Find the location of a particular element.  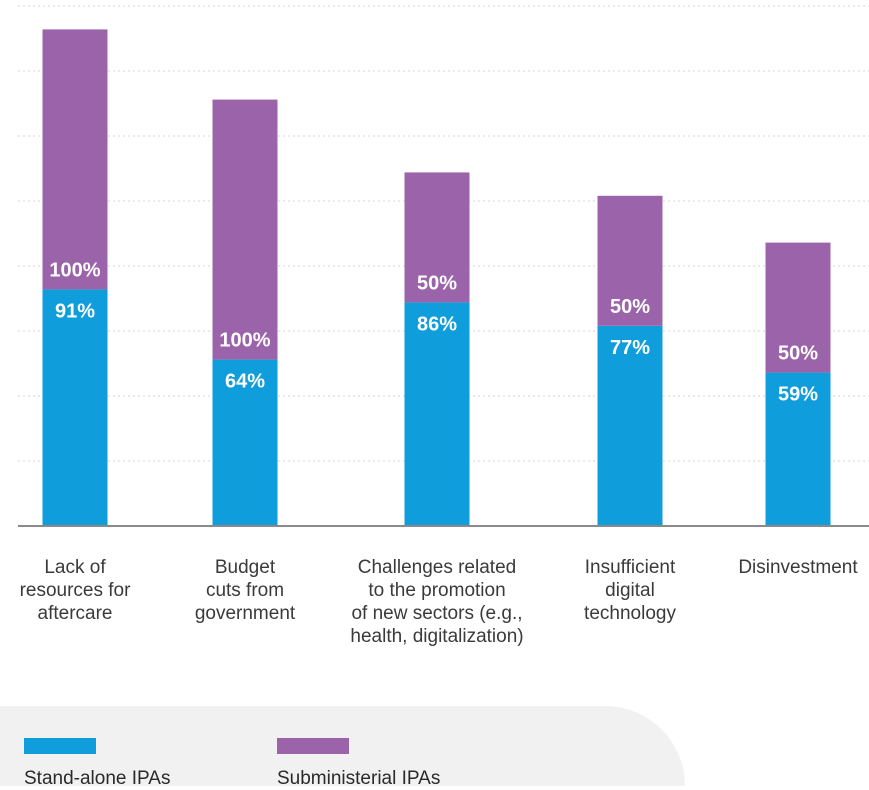

value-label-subministerial-2: 50% is located at coordinates (437, 283).